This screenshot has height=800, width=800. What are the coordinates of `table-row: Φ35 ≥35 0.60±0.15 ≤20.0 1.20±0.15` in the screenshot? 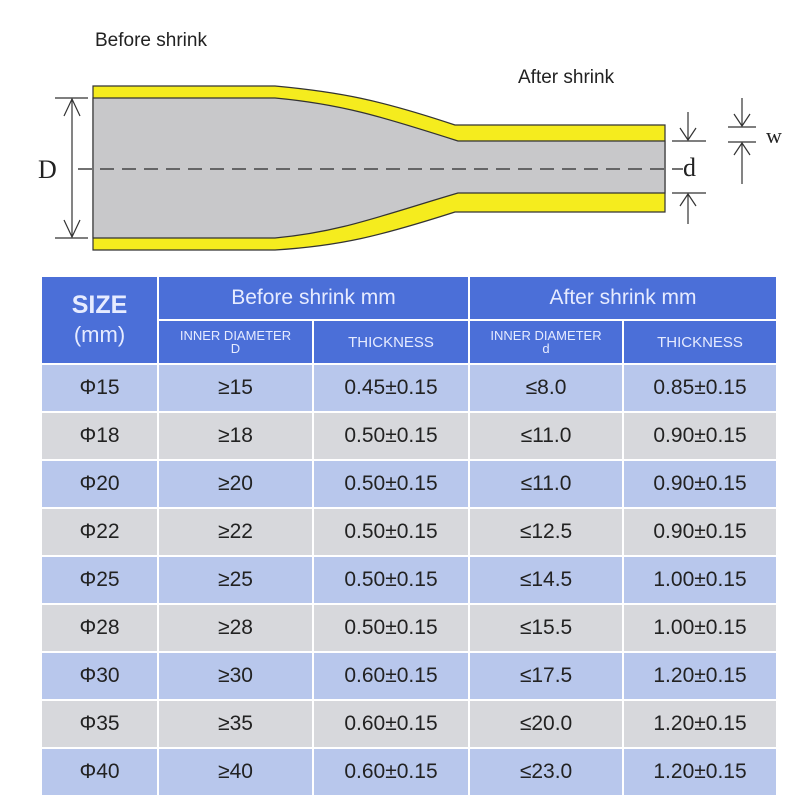 It's located at (409, 724).